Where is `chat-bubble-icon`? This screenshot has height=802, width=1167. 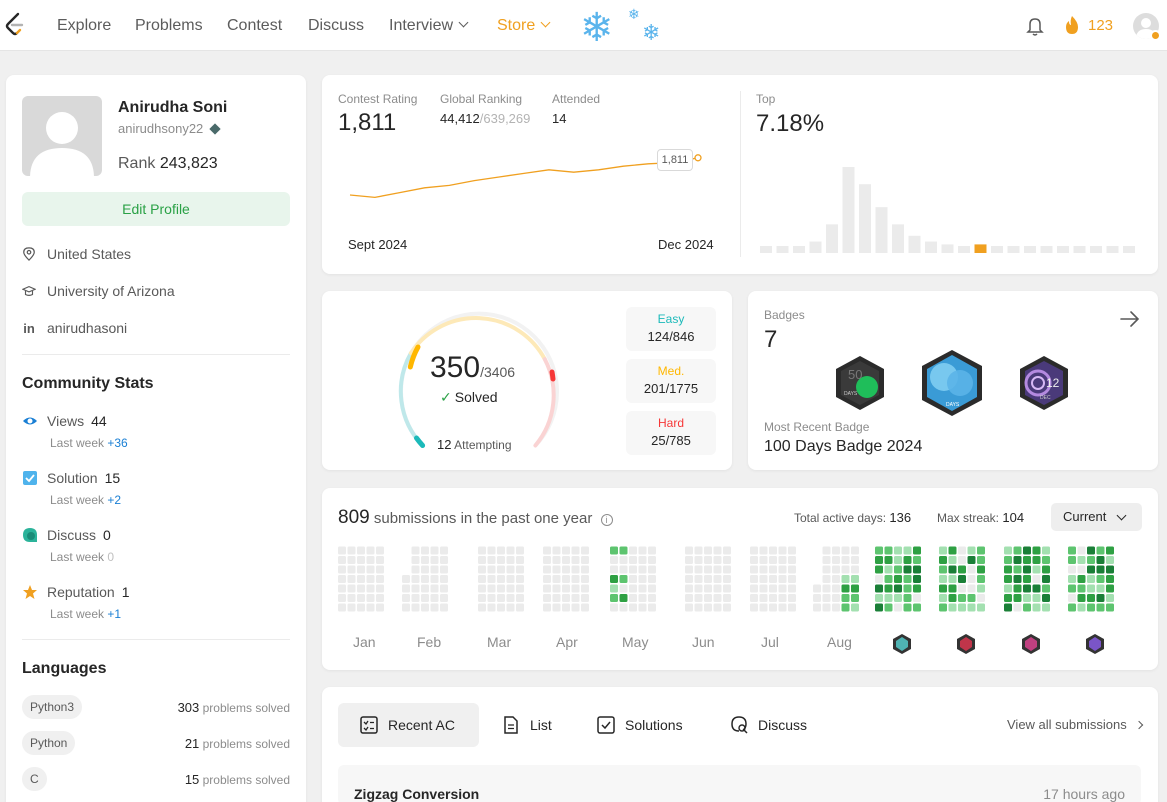 chat-bubble-icon is located at coordinates (30, 535).